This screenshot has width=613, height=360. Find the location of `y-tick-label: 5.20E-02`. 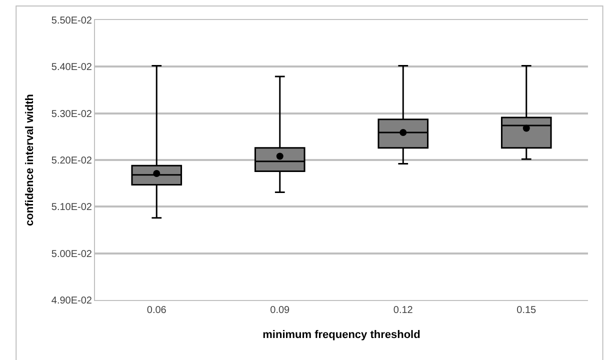

y-tick-label: 5.20E-02 is located at coordinates (71, 161).